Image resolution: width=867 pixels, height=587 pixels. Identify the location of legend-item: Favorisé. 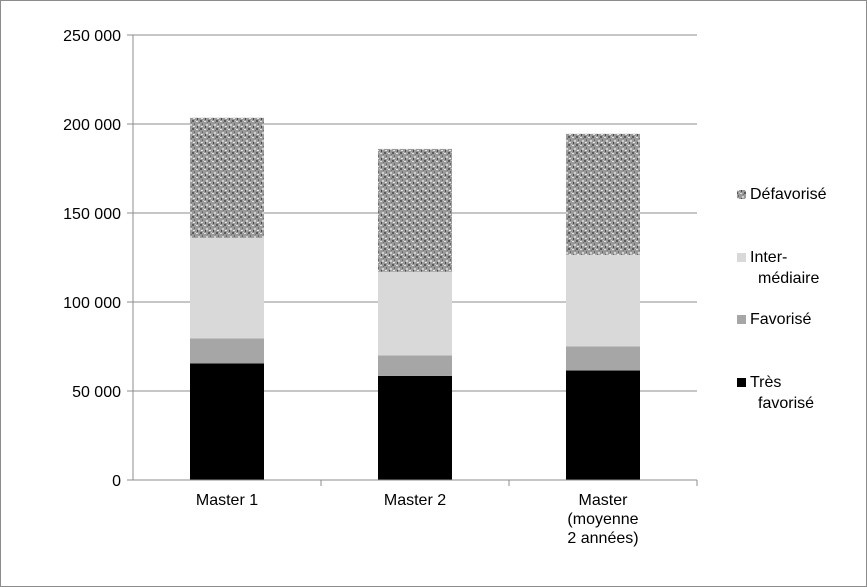
(774, 319).